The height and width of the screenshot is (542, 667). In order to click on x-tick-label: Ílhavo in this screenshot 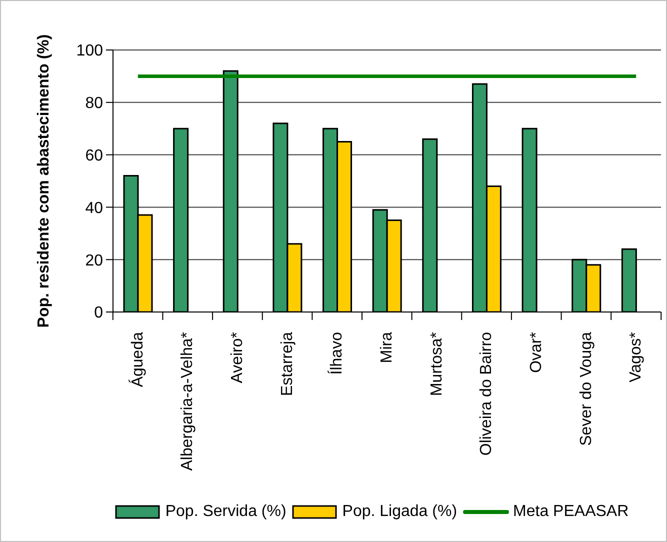, I will do `click(337, 353)`.